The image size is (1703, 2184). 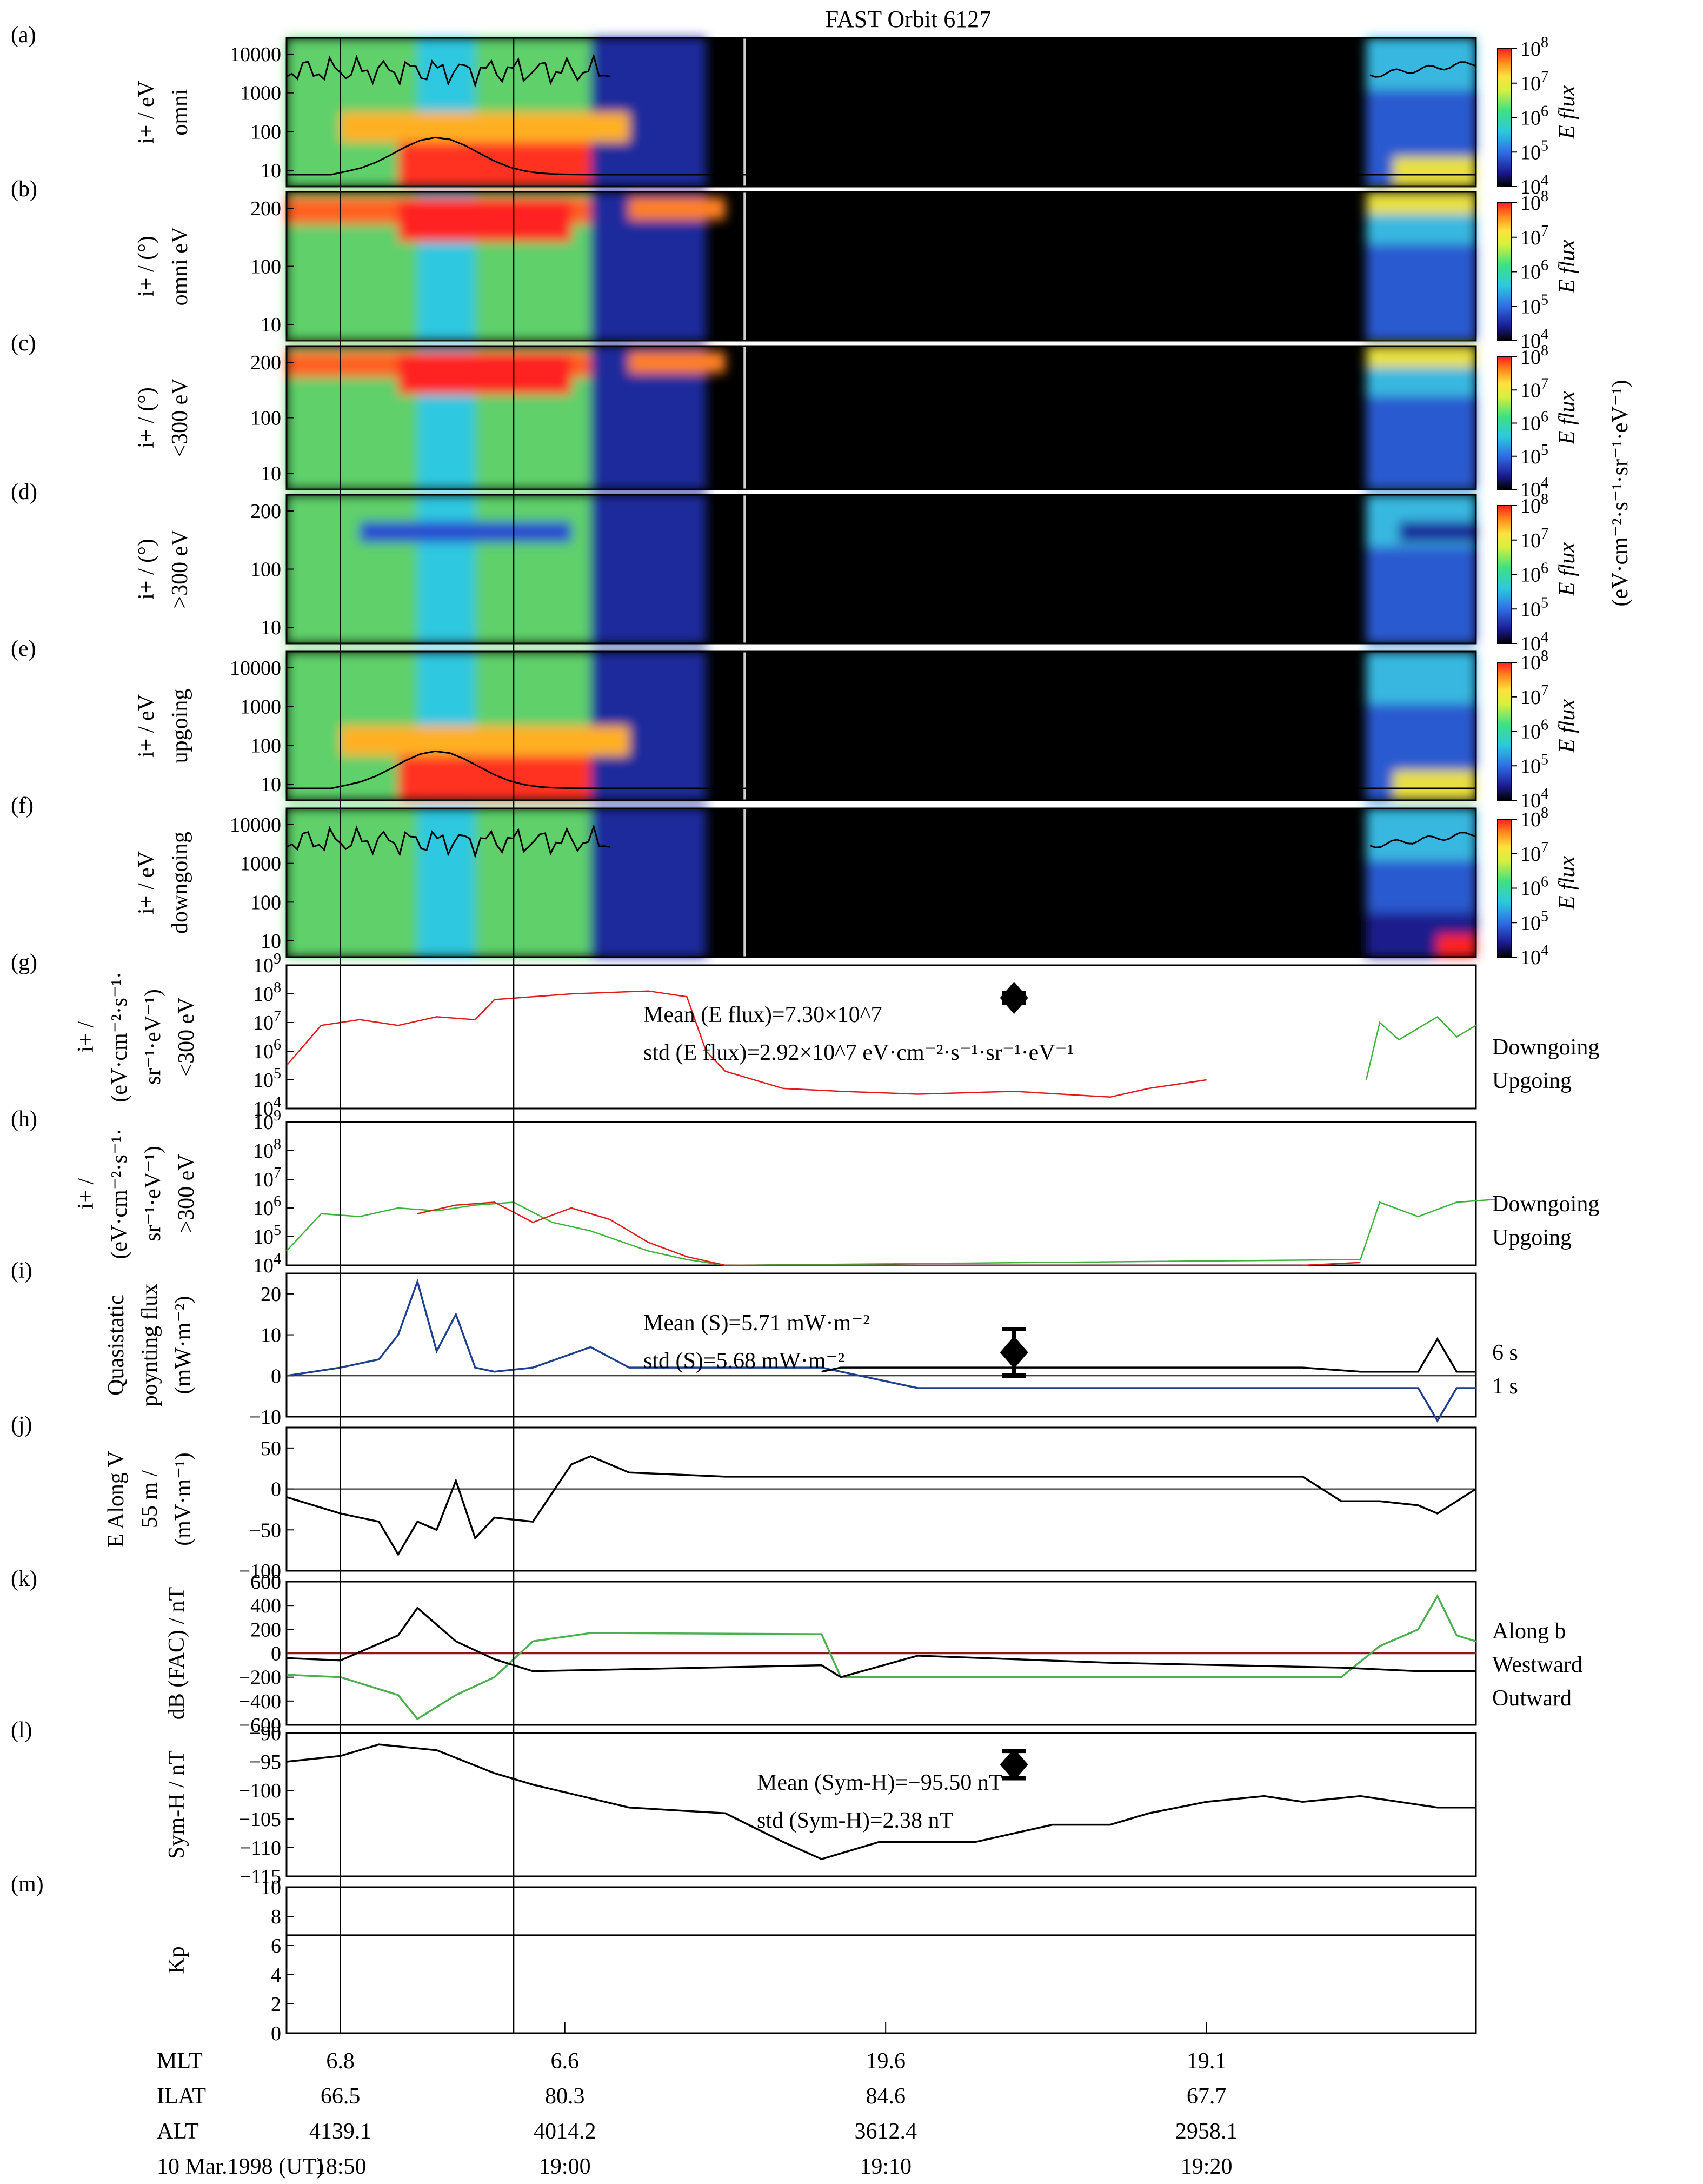 What do you see at coordinates (1534, 47) in the screenshot?
I see `colorbar-tick: 10⁸` at bounding box center [1534, 47].